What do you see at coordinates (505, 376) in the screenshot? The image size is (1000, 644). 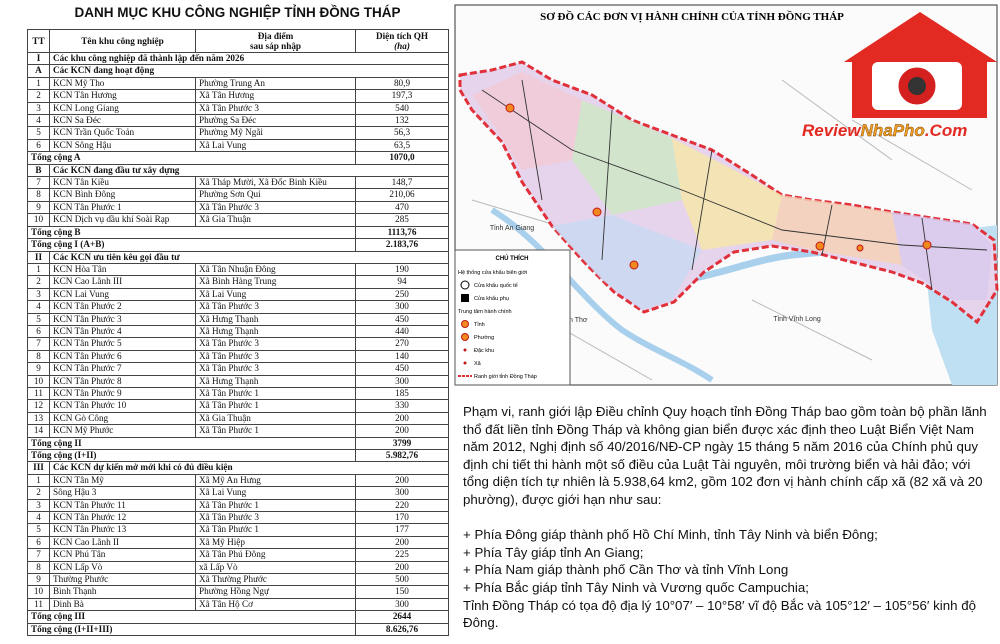 I see `legend-label: Ranh giới tỉnh Đồng Tháp` at bounding box center [505, 376].